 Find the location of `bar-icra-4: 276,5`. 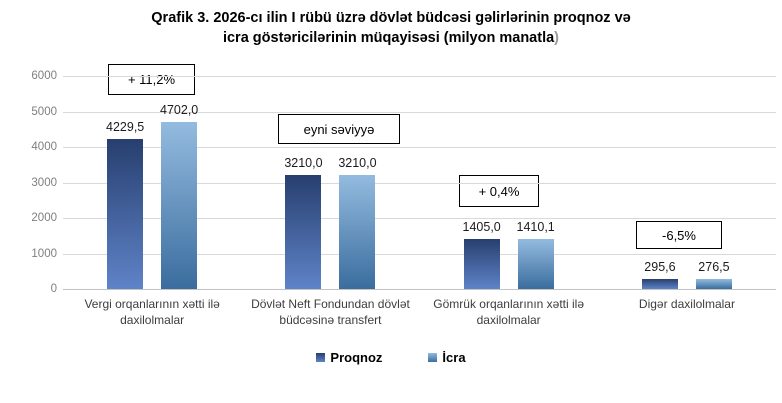

bar-icra-4: 276,5 is located at coordinates (713, 274).